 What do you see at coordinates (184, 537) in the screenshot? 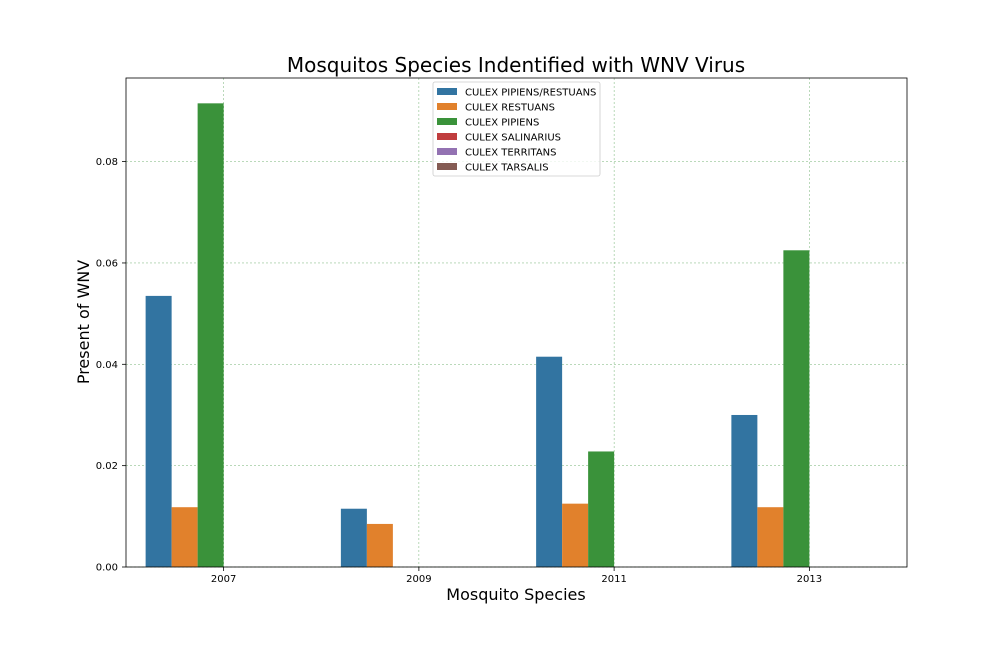
I see `bar-culex-restuans-2007` at bounding box center [184, 537].